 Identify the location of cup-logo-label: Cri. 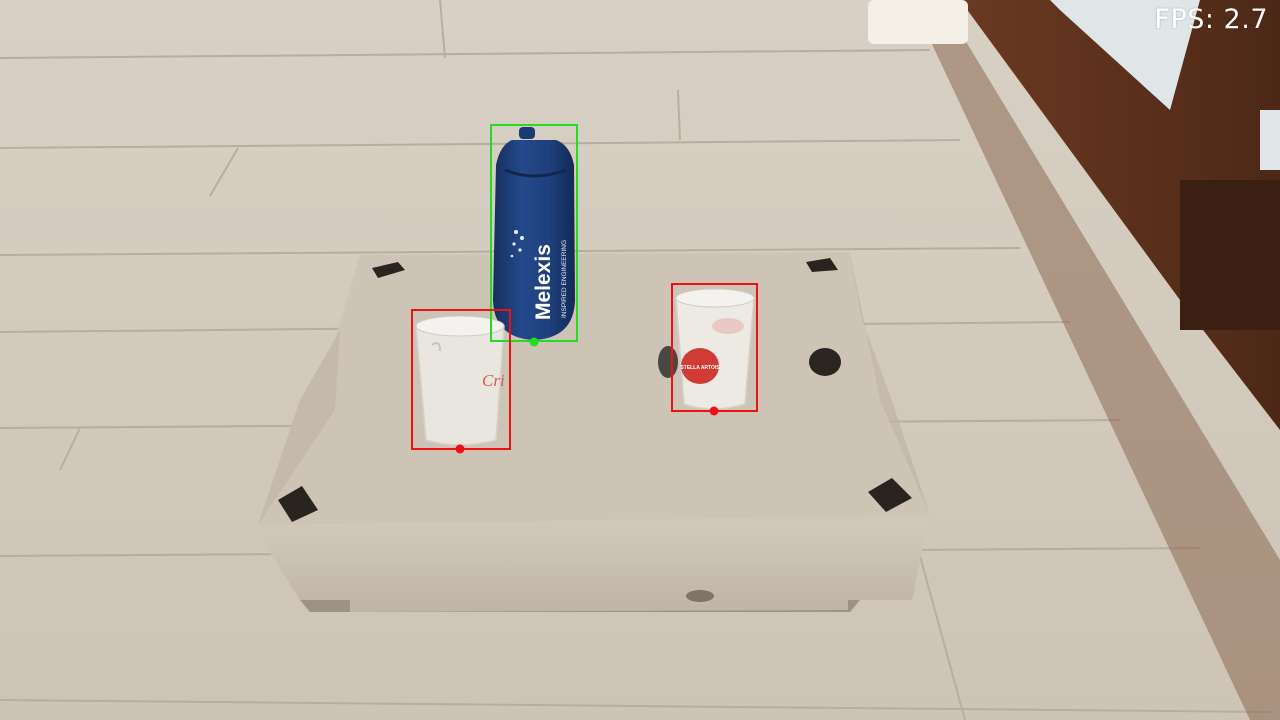
(493, 380).